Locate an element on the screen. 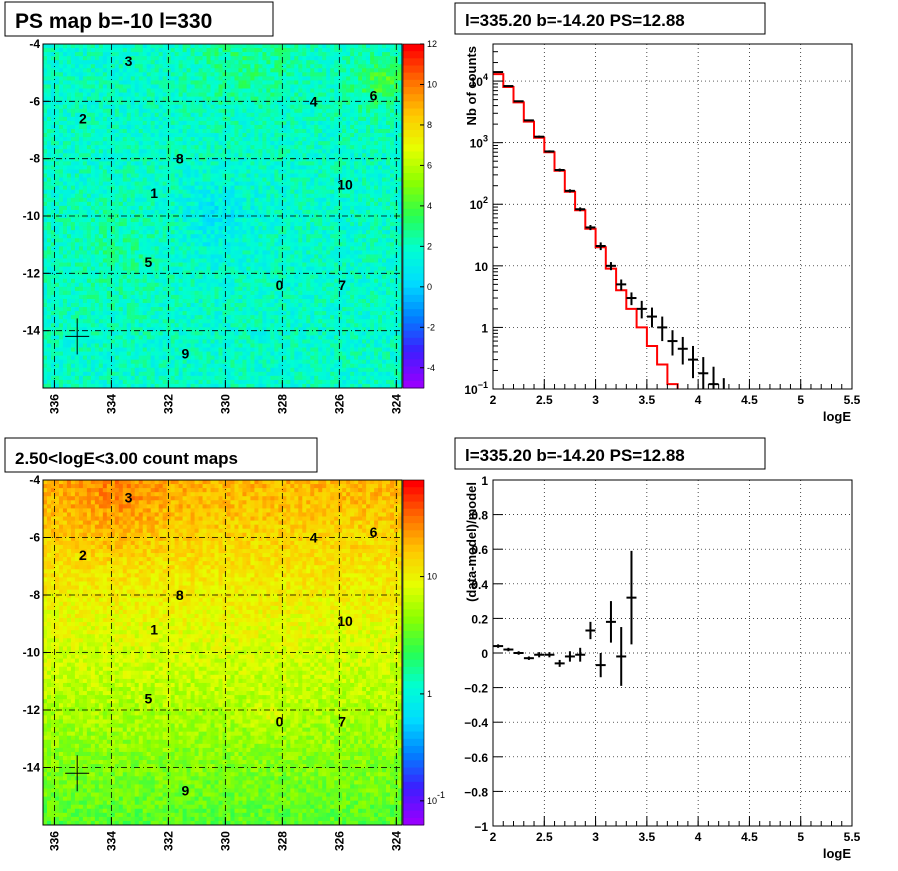 The image size is (898, 871). source-label: 3 is located at coordinates (129, 497).